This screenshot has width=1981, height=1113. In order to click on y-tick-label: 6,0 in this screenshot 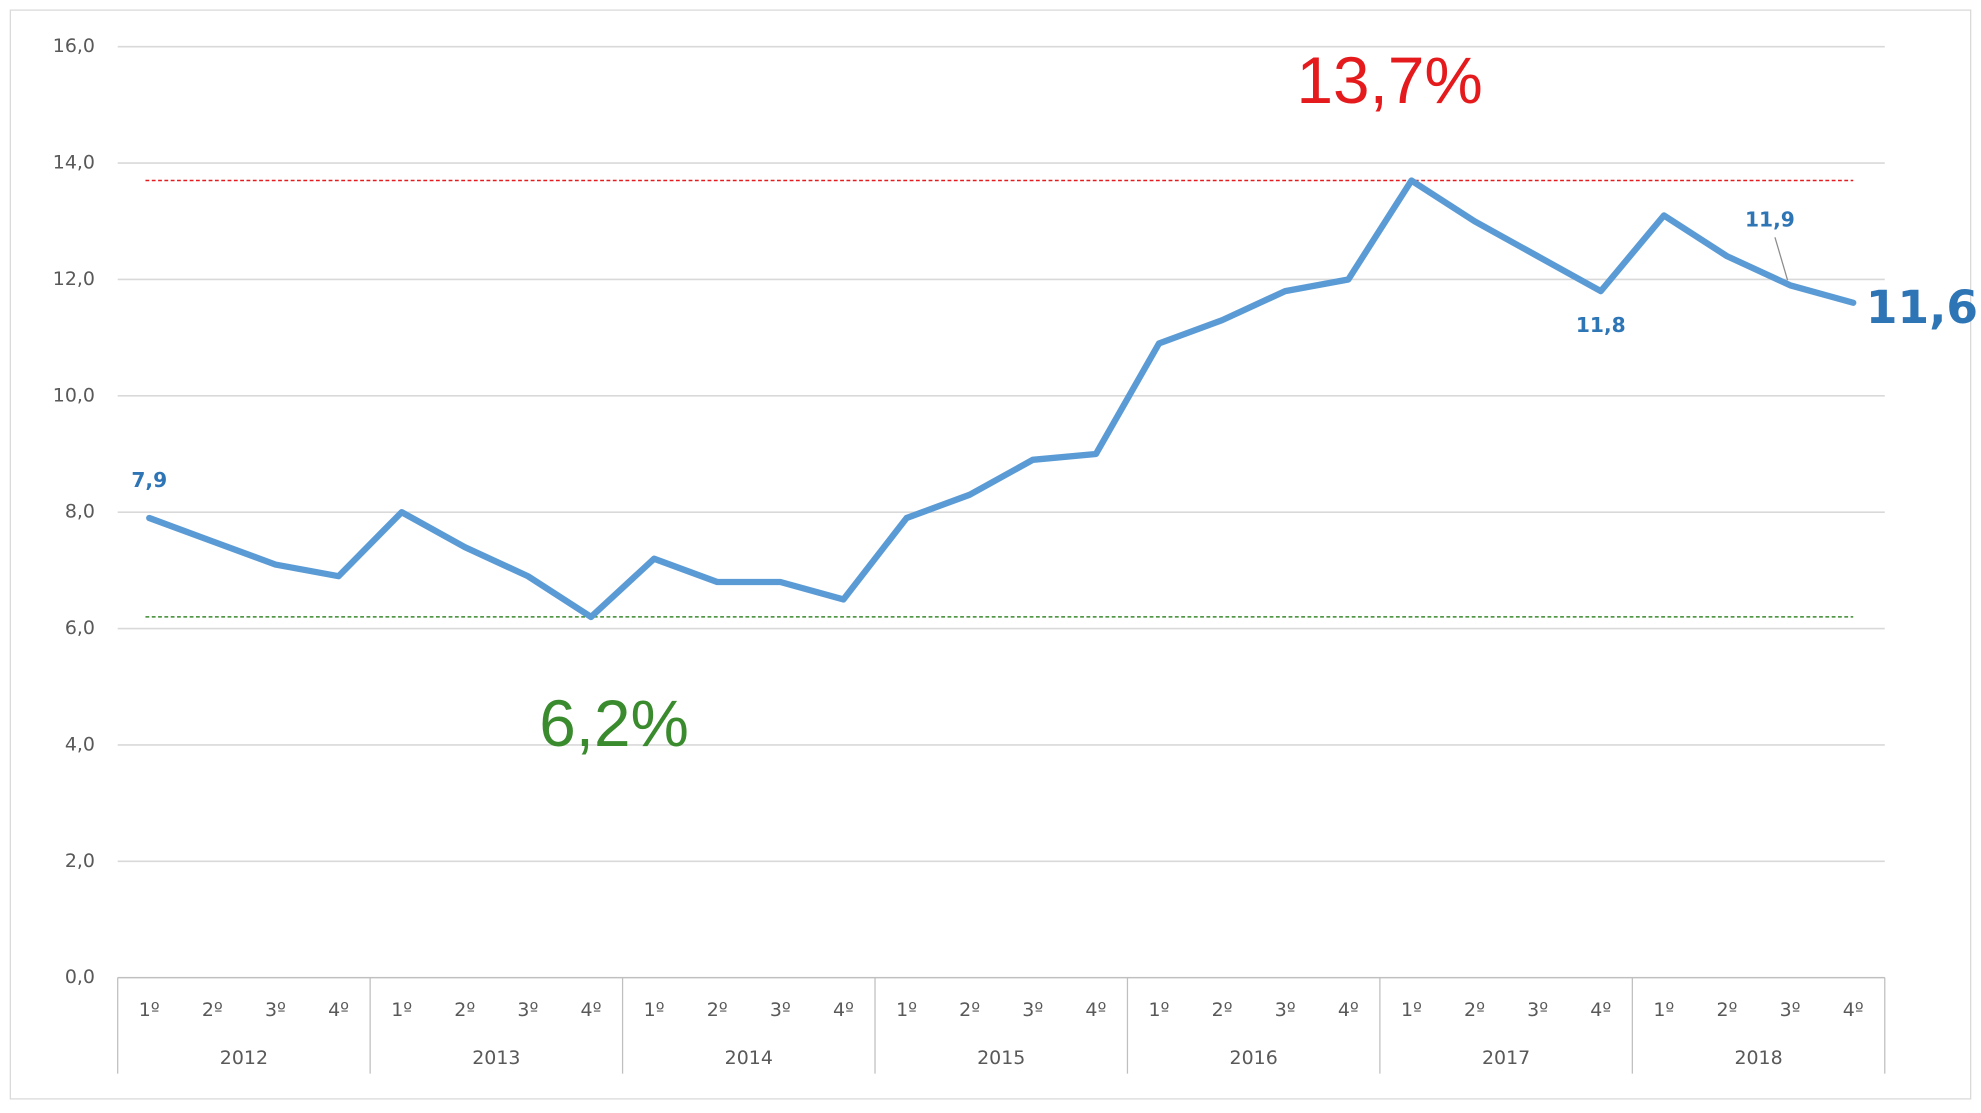, I will do `click(80, 628)`.